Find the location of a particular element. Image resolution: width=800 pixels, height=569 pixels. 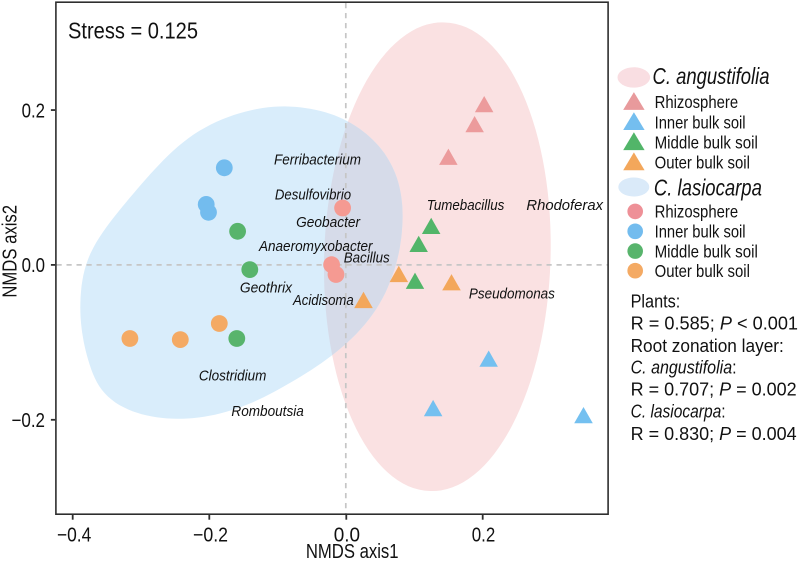

svg-text: Stress = 0.125 is located at coordinates (133, 31).